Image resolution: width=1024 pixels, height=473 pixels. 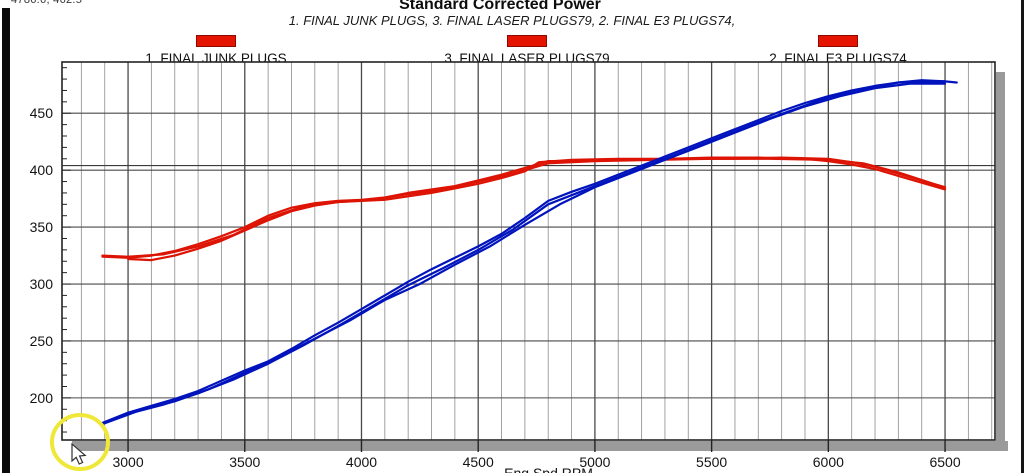 What do you see at coordinates (42, 113) in the screenshot?
I see `y-tick-label: 450` at bounding box center [42, 113].